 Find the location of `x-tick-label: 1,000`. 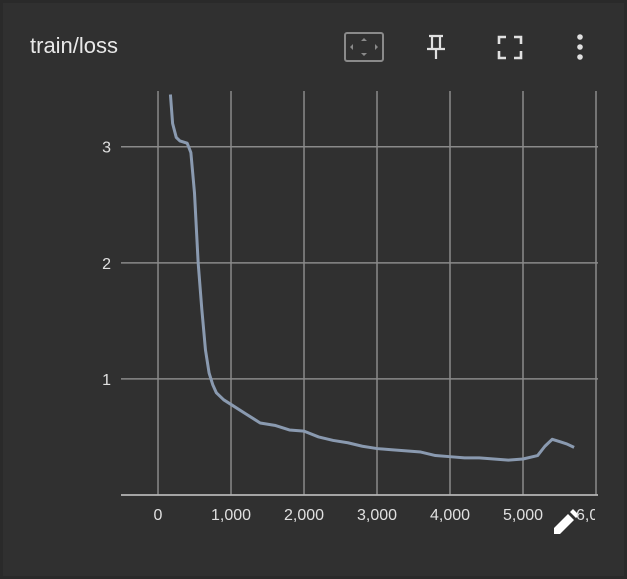

x-tick-label: 1,000 is located at coordinates (231, 515).